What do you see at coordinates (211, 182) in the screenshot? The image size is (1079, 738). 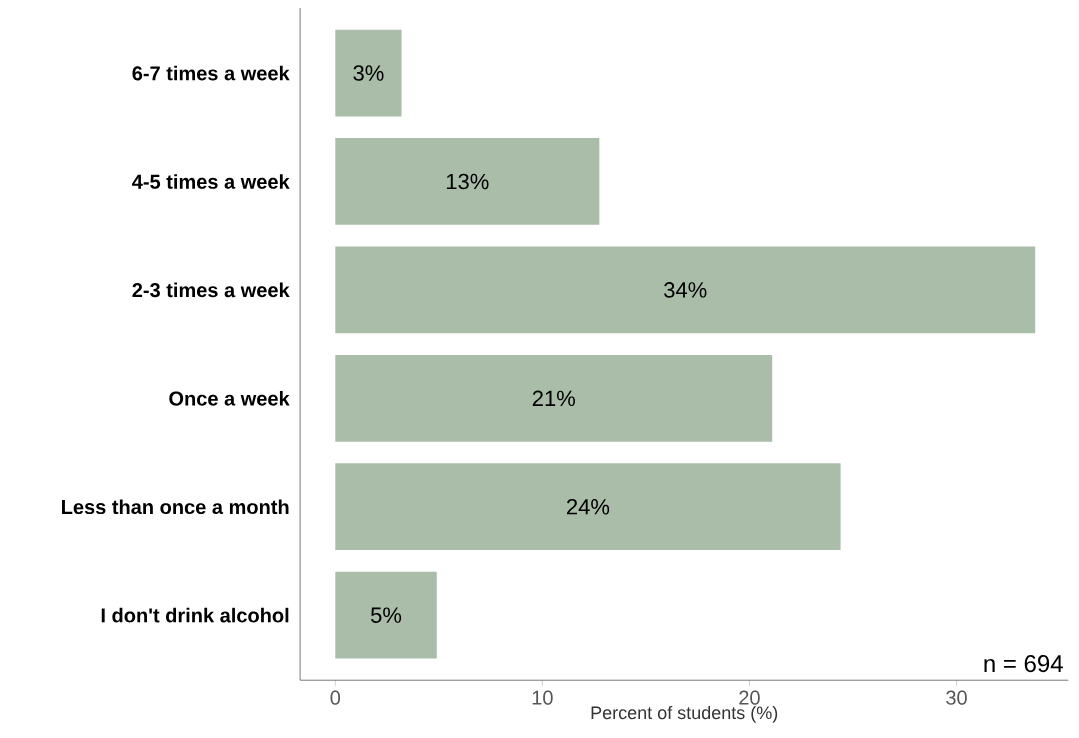 I see `y-tick-label: 4-5 times a week` at bounding box center [211, 182].